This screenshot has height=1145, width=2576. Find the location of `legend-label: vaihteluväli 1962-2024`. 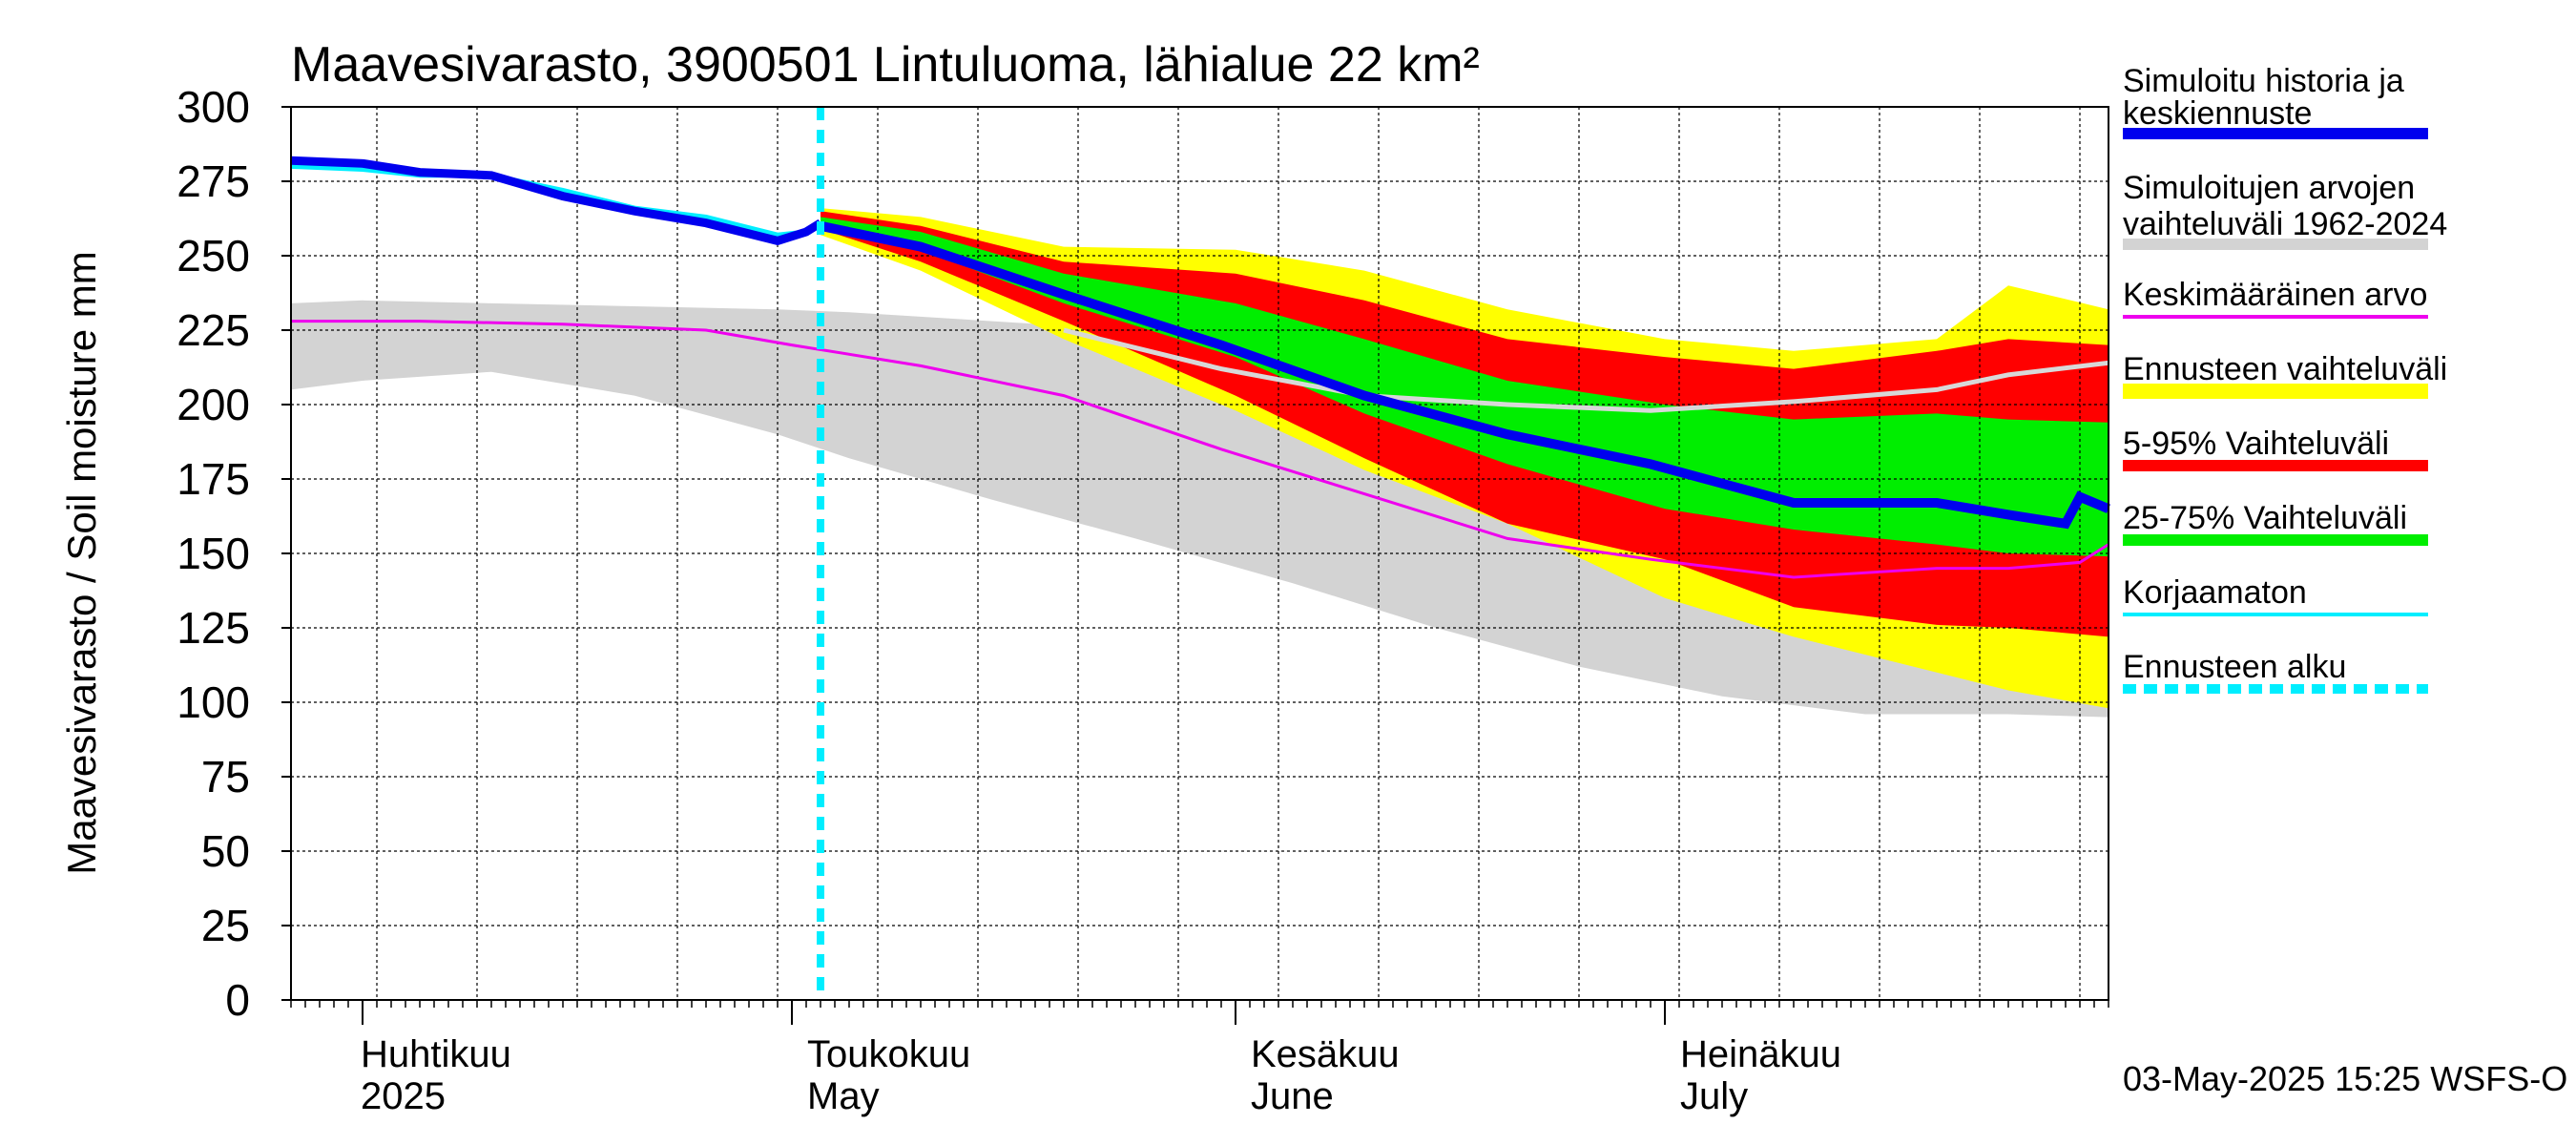

legend-label: vaihteluväli 1962-2024 is located at coordinates (2285, 224).